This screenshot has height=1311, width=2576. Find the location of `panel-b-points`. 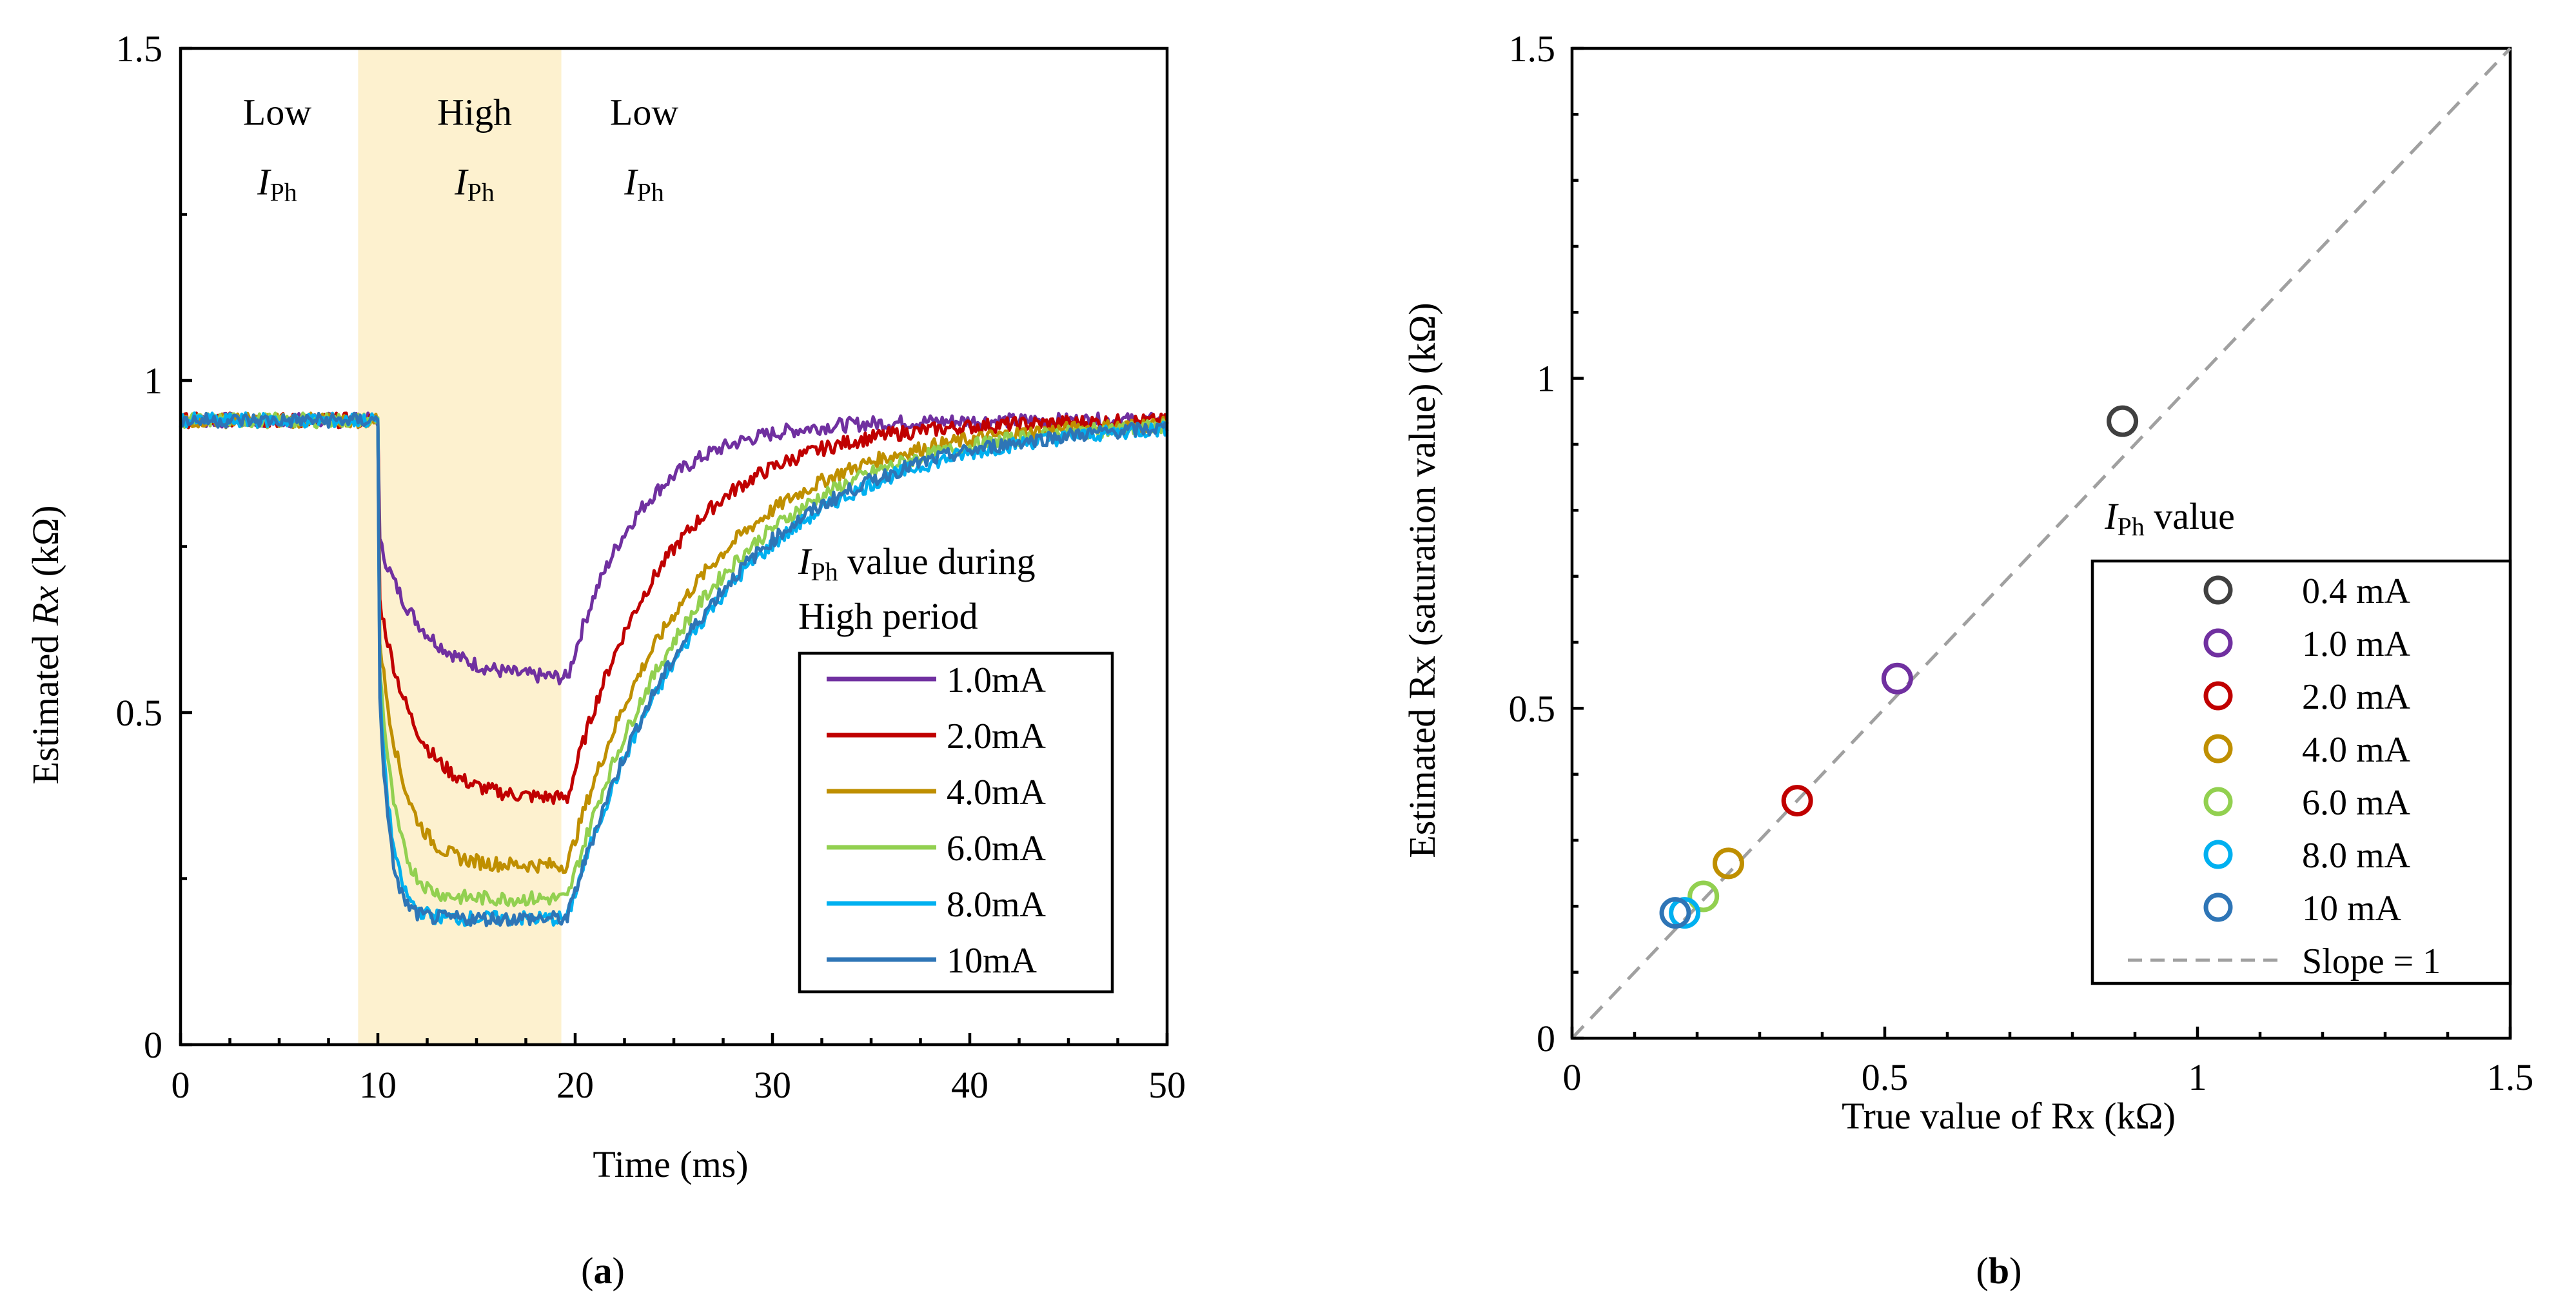

panel-b-points is located at coordinates (1899, 667).